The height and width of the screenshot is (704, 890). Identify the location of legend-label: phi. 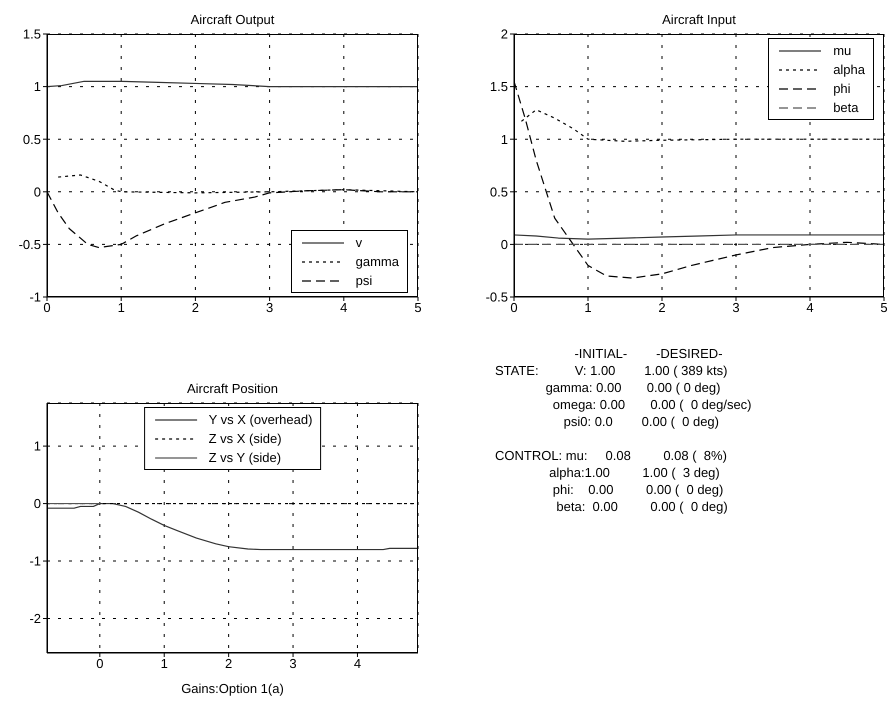
(842, 89).